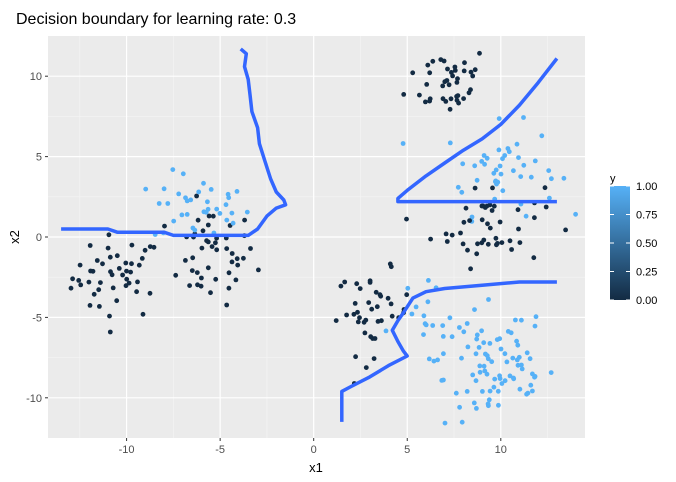  Describe the element at coordinates (36, 77) in the screenshot. I see `y-tick-label: 10` at that location.